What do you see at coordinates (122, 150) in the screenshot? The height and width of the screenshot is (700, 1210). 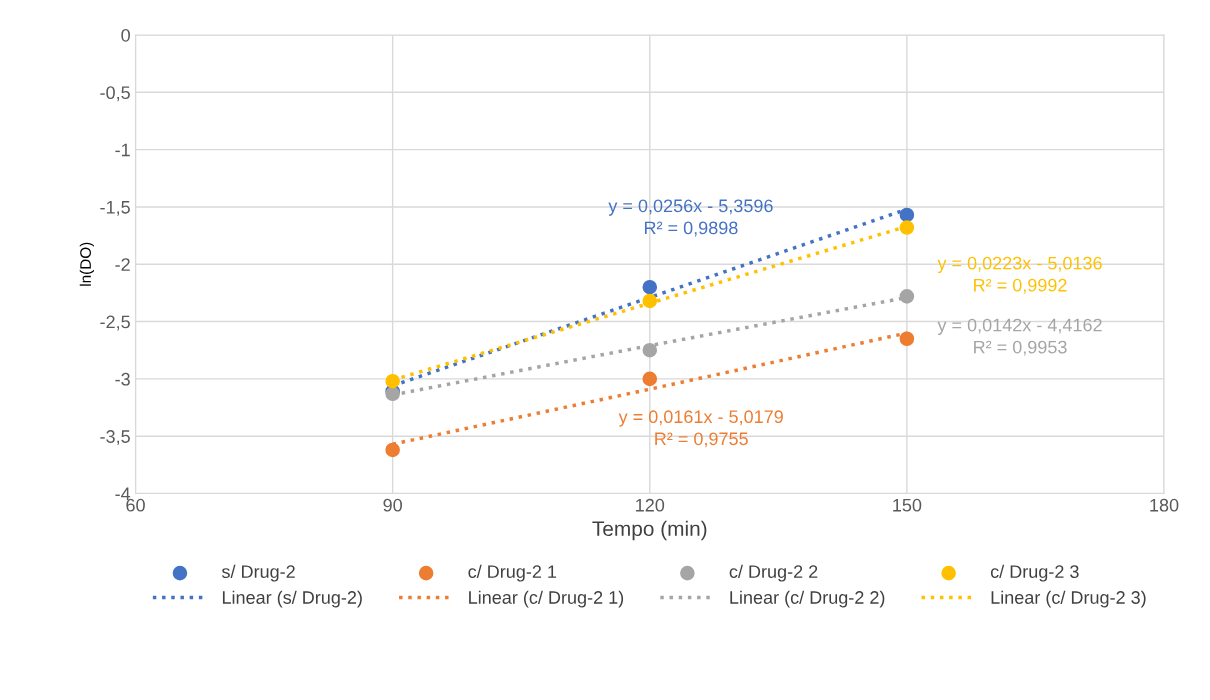 I see `y-tick-label: -1` at bounding box center [122, 150].